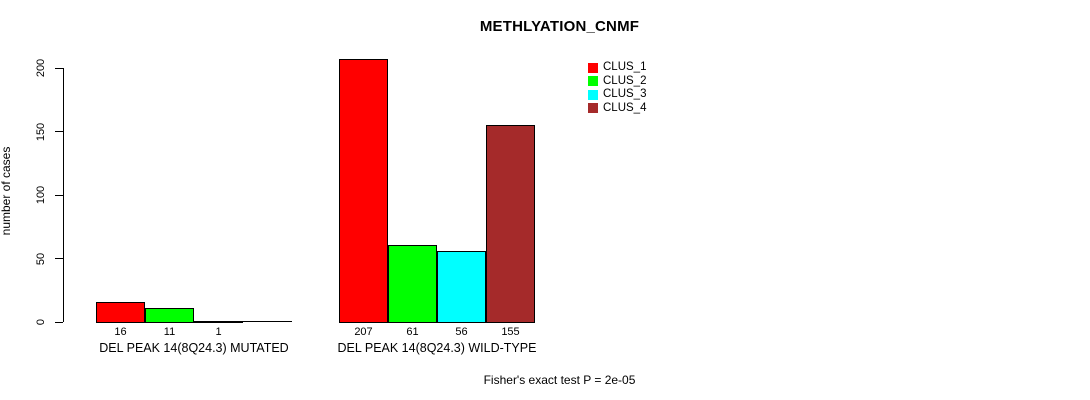 Image resolution: width=1090 pixels, height=400 pixels. I want to click on legend: CLUS_1 CLUS_2 CLUS_3 CLUS_4, so click(617, 88).